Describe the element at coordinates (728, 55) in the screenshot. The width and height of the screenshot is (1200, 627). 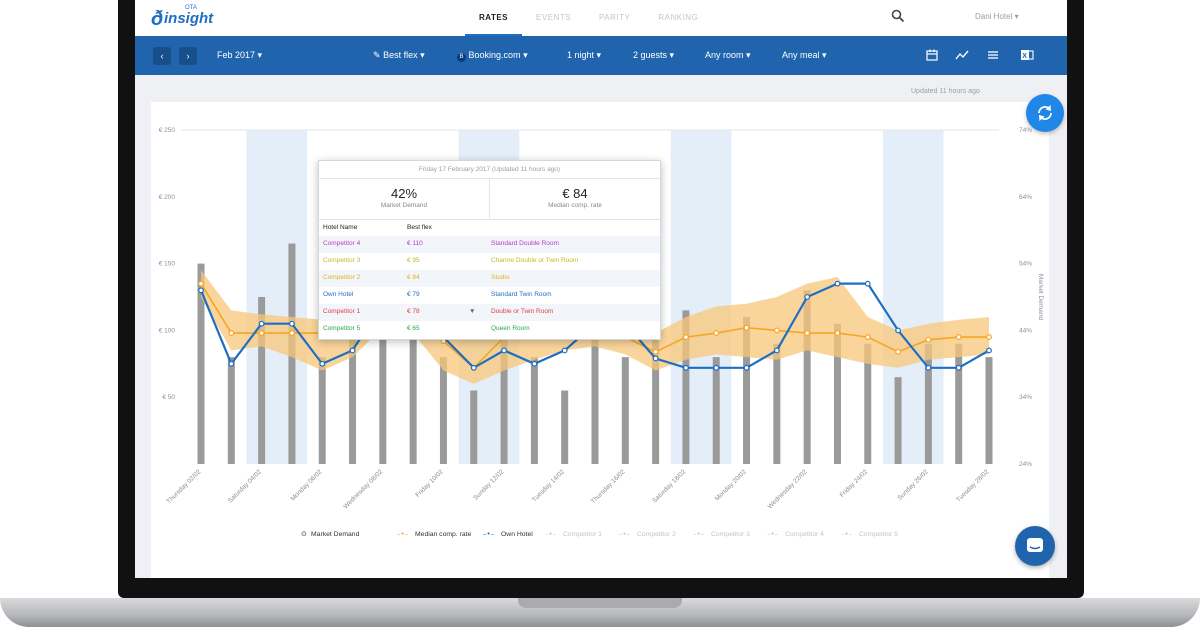
I see `room-select: Any room ▾` at that location.